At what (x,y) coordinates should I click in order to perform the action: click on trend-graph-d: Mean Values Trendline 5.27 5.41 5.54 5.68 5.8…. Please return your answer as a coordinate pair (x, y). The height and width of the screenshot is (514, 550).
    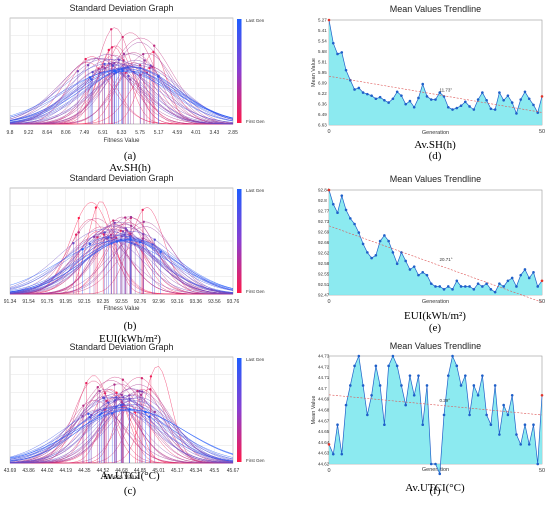
    Looking at the image, I should click on (428, 70).